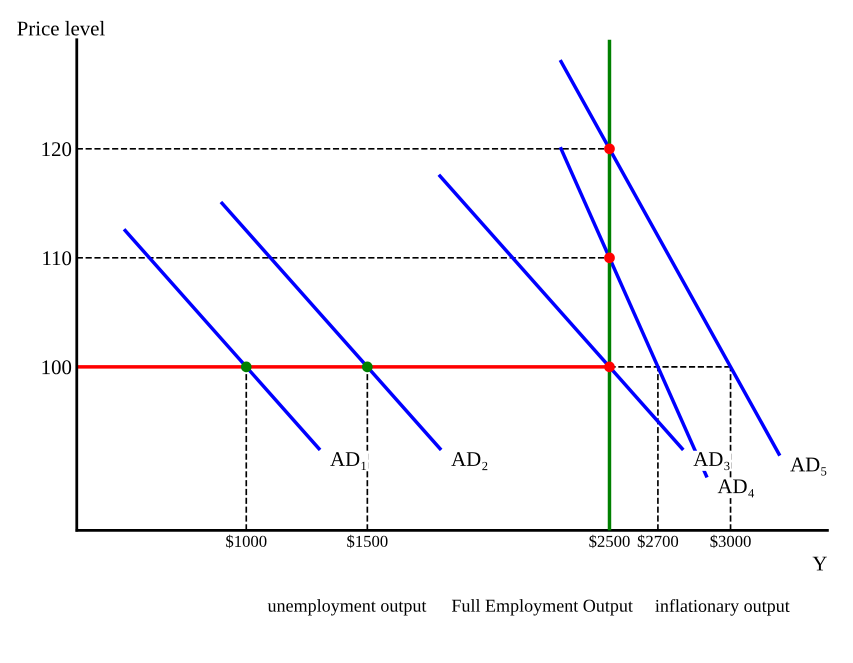 This screenshot has height=663, width=853. What do you see at coordinates (711, 461) in the screenshot?
I see `series-label: AD₃` at bounding box center [711, 461].